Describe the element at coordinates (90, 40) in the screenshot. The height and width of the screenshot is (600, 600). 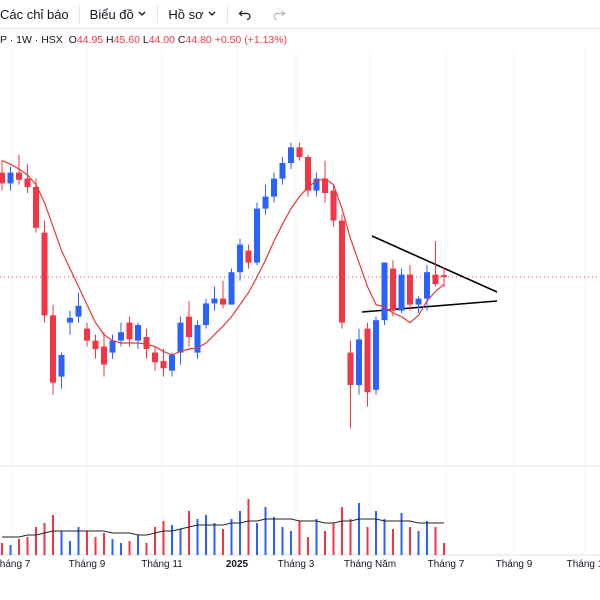
I see `open-value: 44.95` at that location.